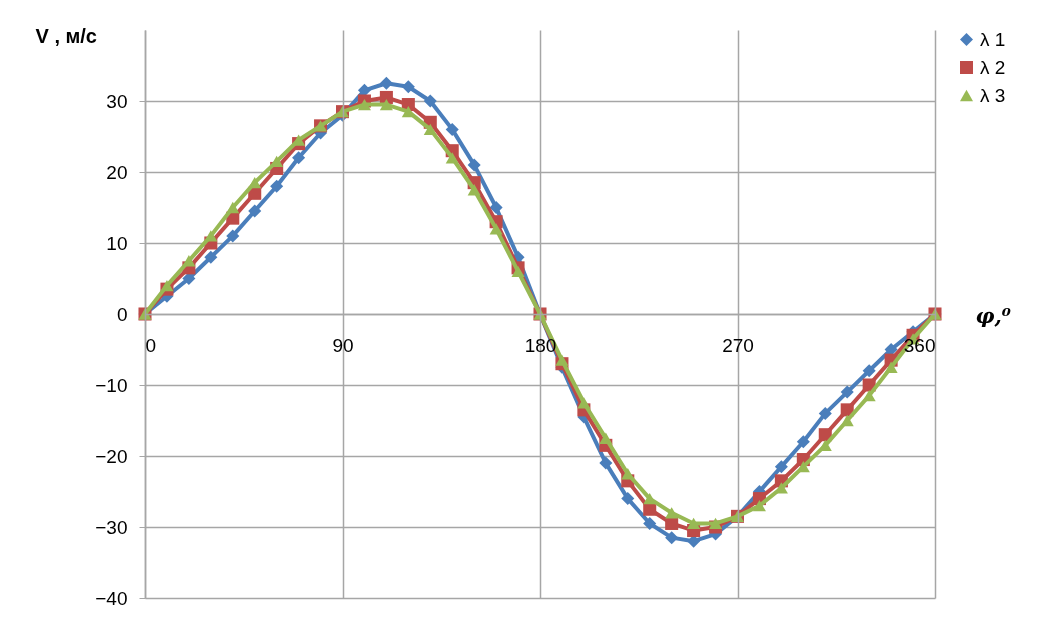  What do you see at coordinates (111, 527) in the screenshot?
I see `y-tick-label: −30` at bounding box center [111, 527].